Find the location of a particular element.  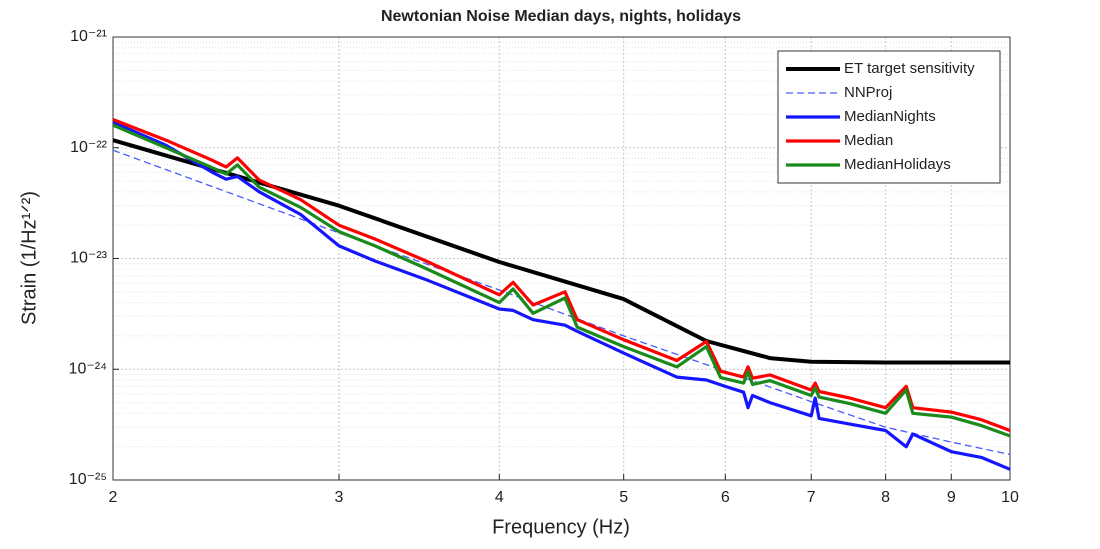

y-tick-label: 10⁻²⁵ is located at coordinates (88, 479).